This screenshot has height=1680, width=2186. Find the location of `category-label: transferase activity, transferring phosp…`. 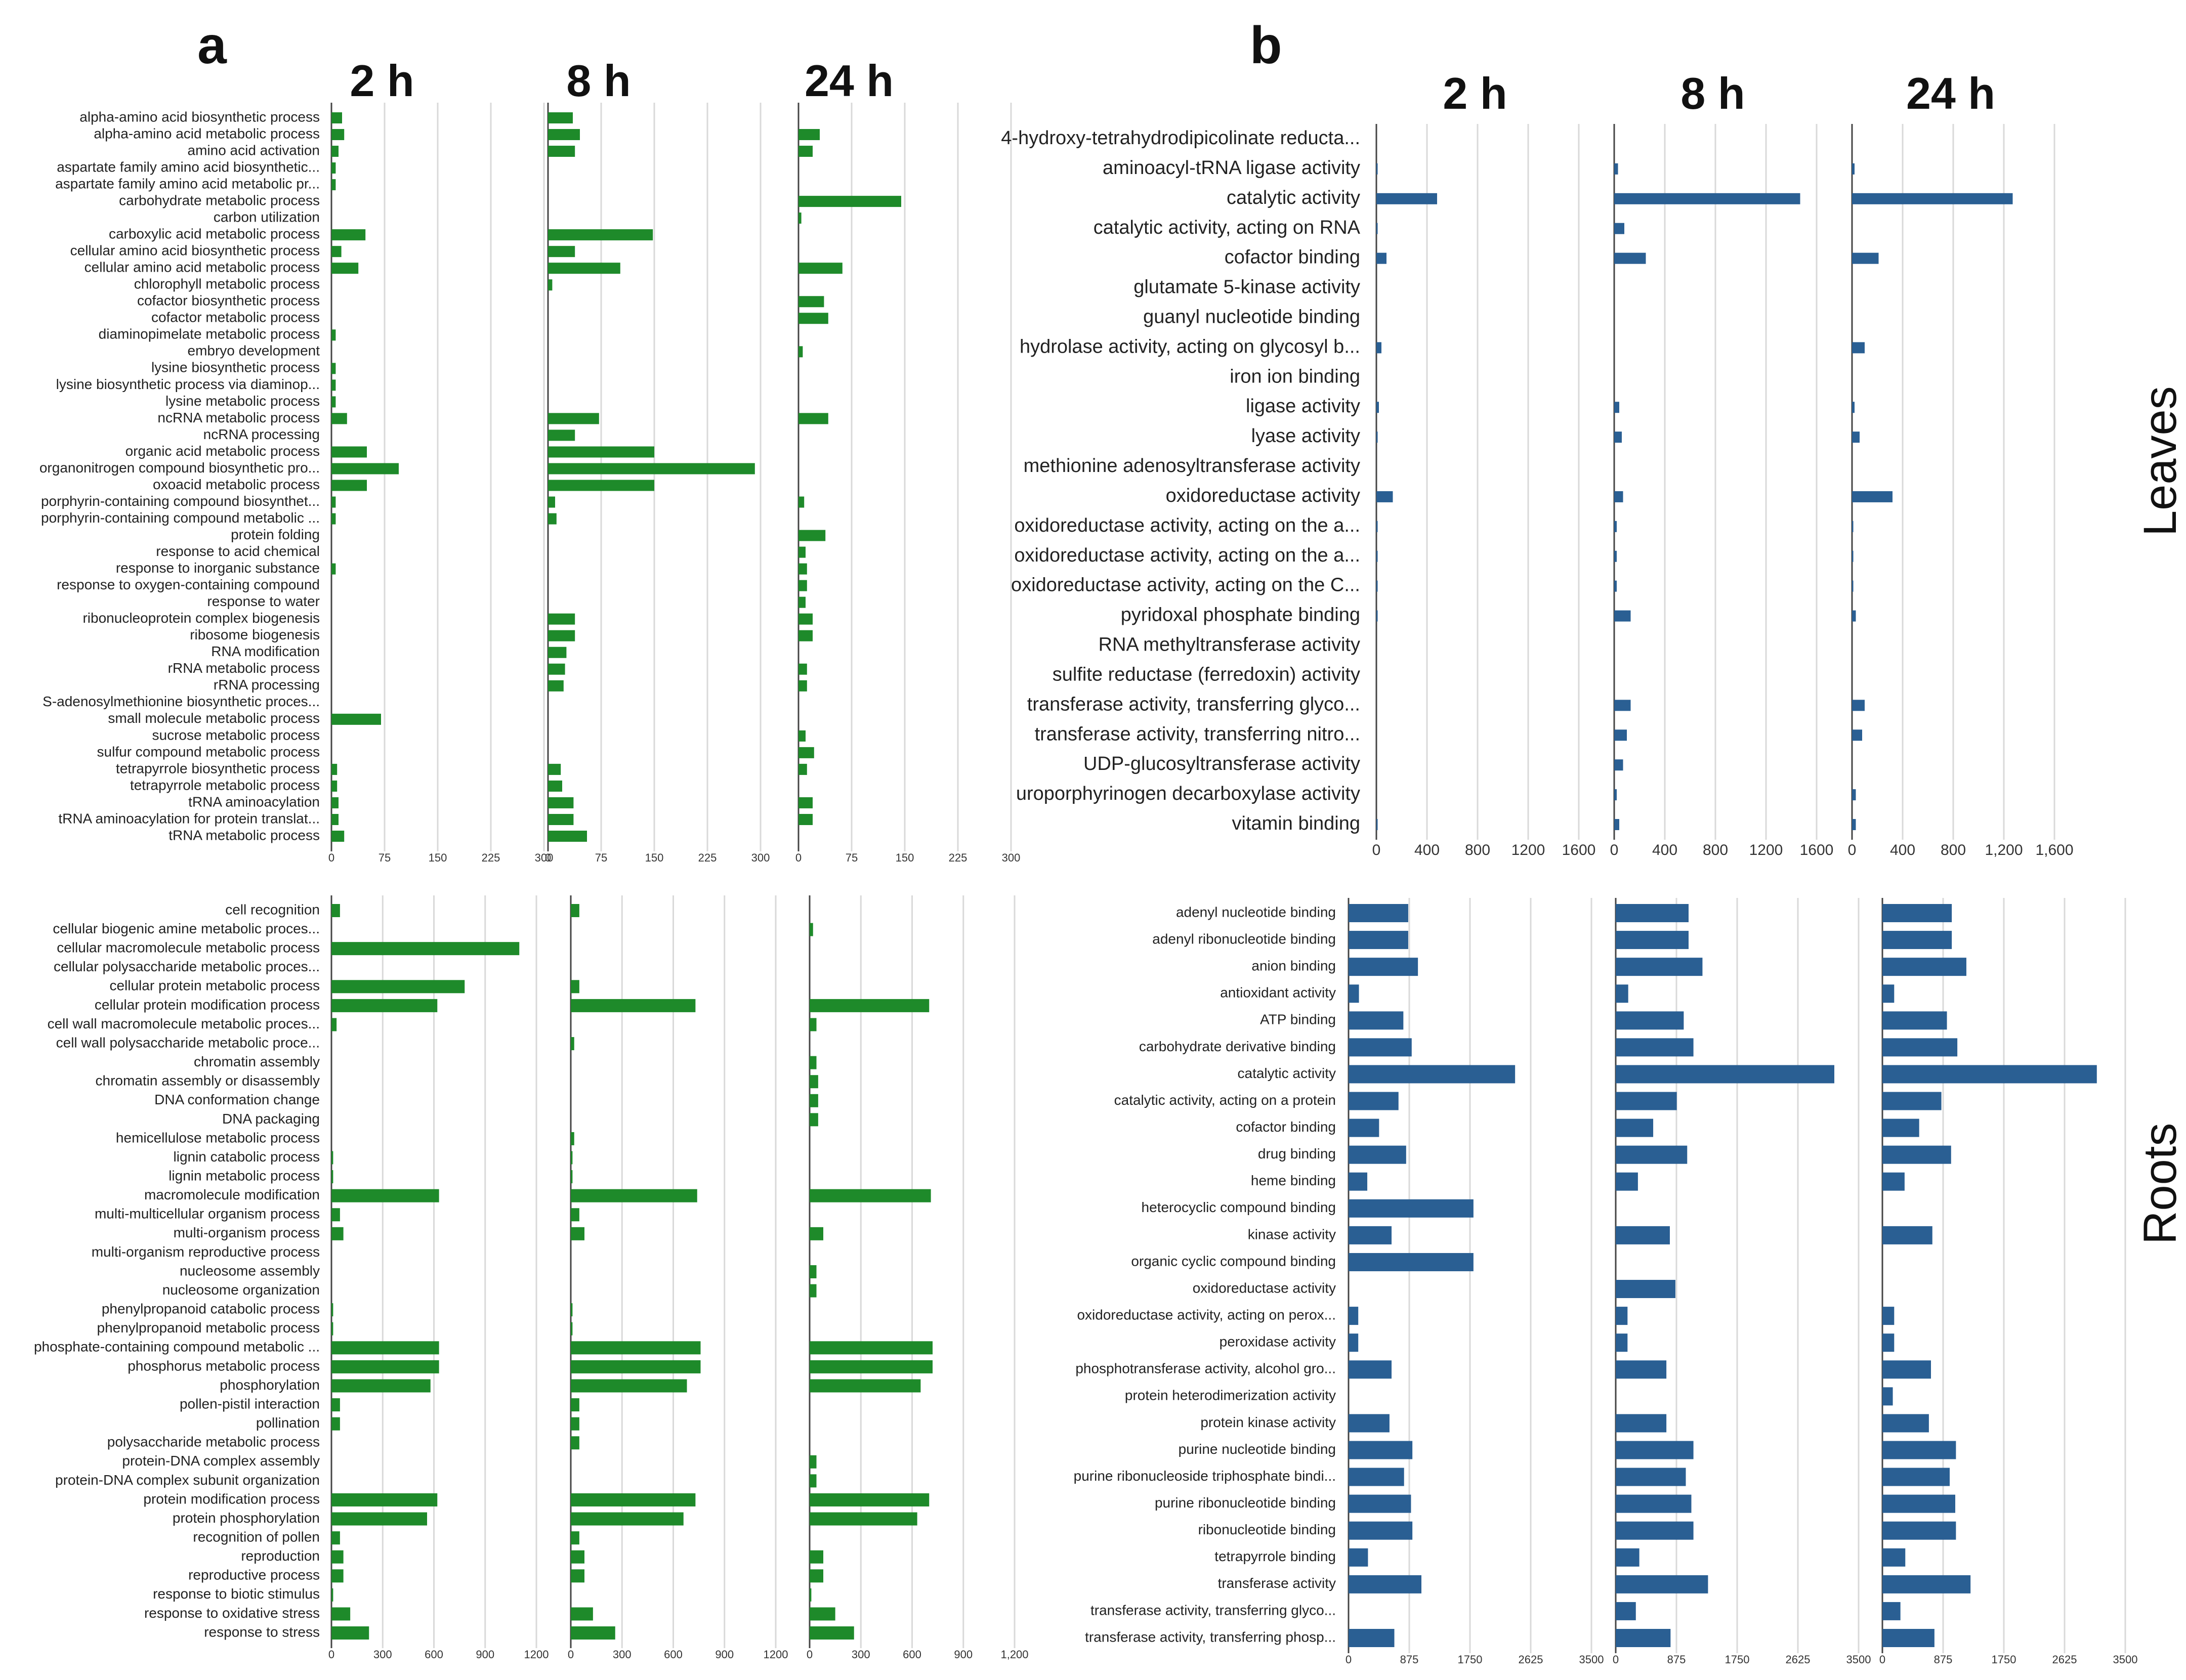

category-label: transferase activity, transferring phosp… is located at coordinates (1210, 1637).